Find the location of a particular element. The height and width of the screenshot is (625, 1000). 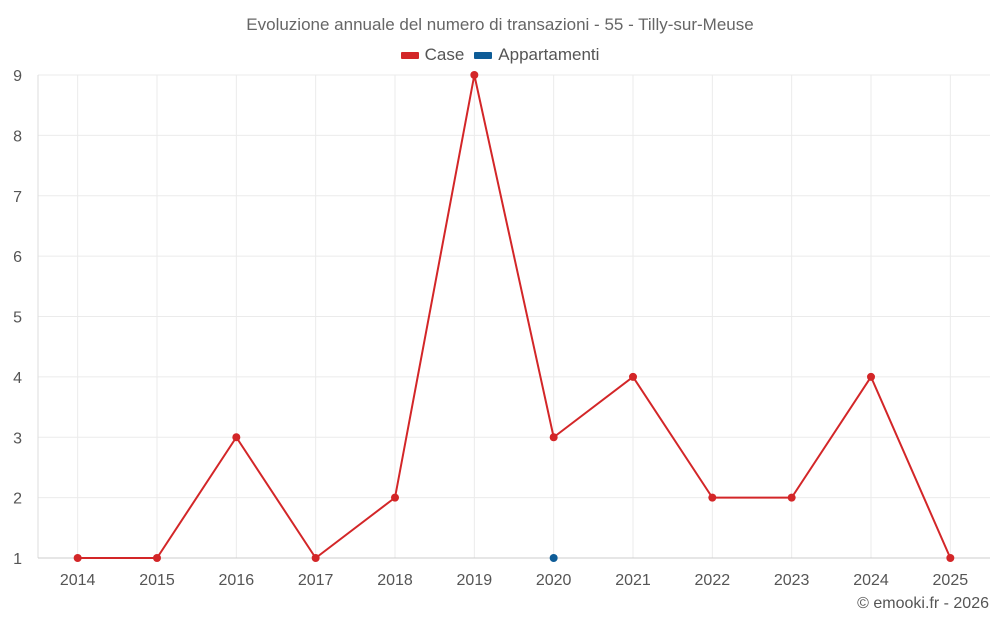

x-tick-label: 2021 is located at coordinates (633, 580).